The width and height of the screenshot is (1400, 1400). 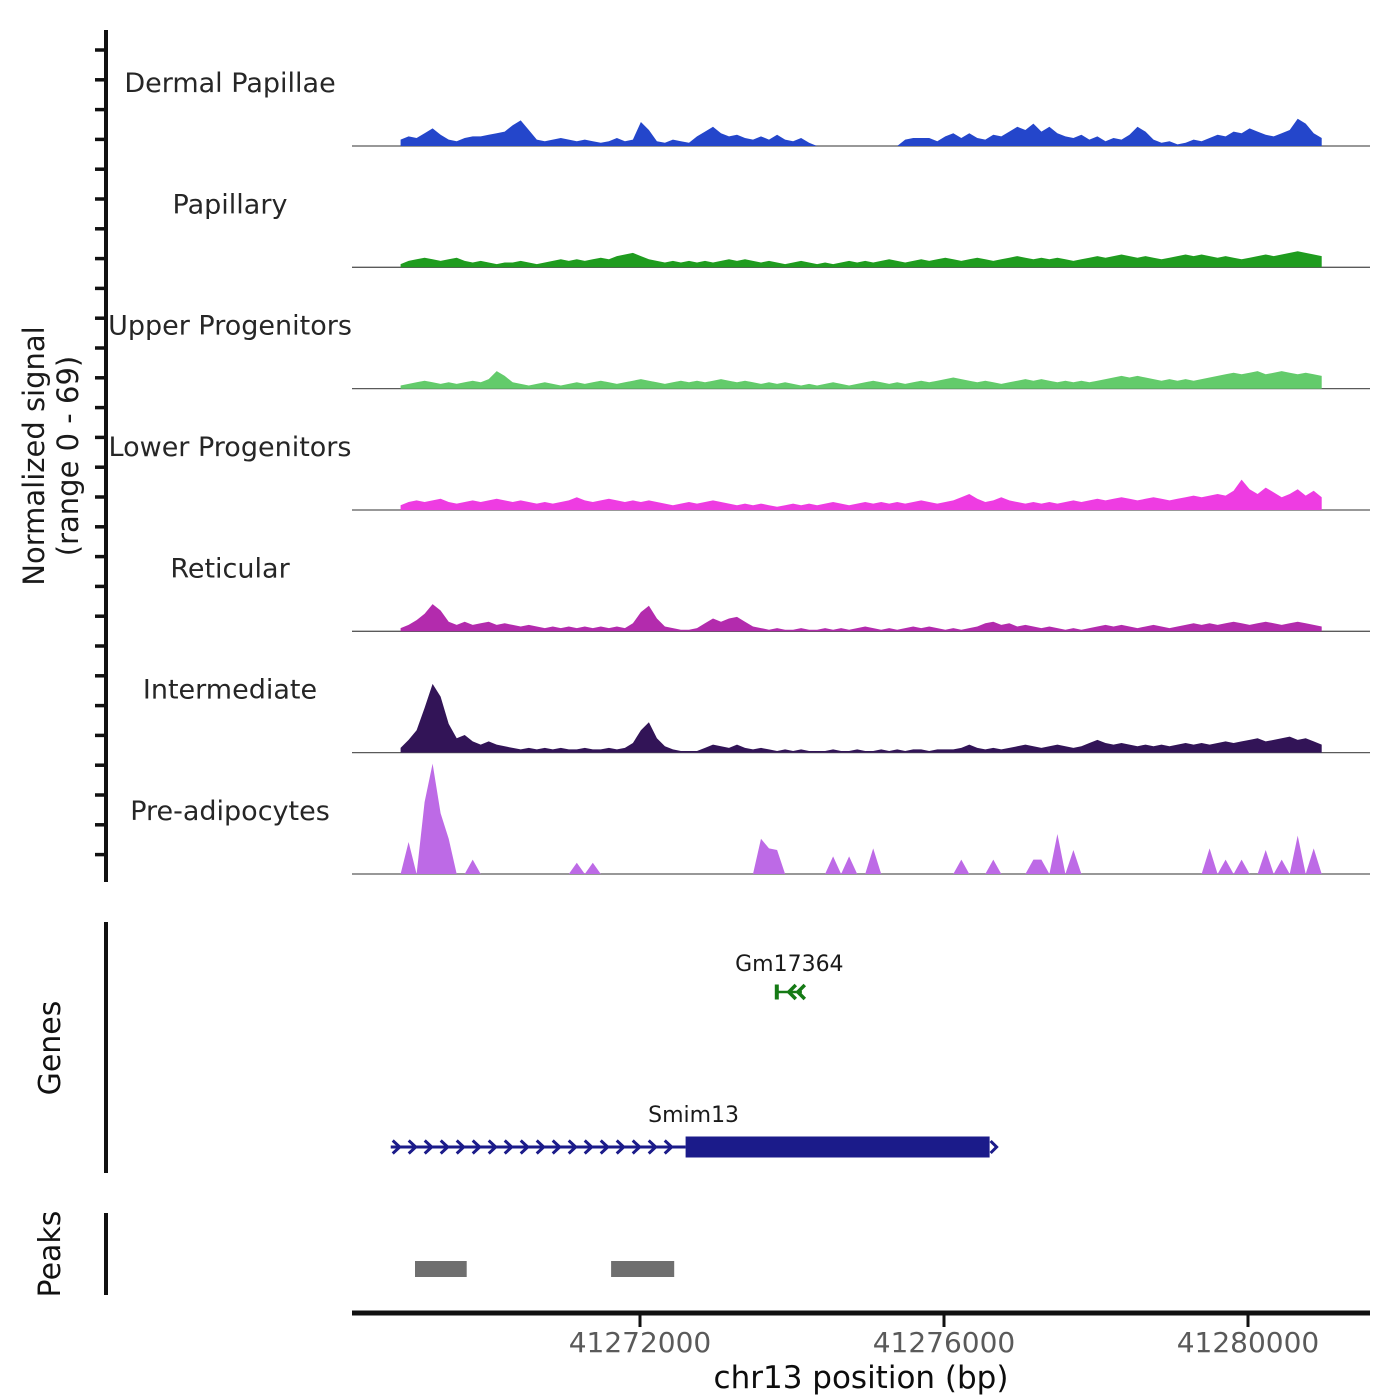 I want to click on track-label: Pre-adipocytes, so click(x=230, y=811).